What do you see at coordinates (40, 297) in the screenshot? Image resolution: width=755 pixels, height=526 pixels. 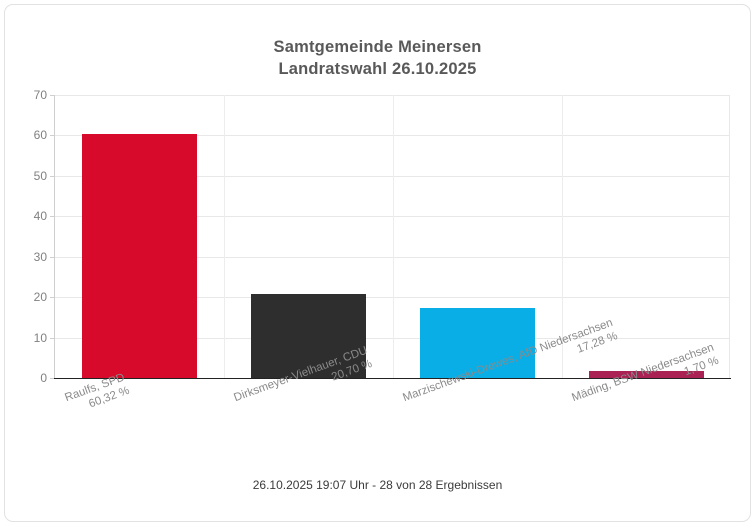 I see `y-tick-label: 20` at bounding box center [40, 297].